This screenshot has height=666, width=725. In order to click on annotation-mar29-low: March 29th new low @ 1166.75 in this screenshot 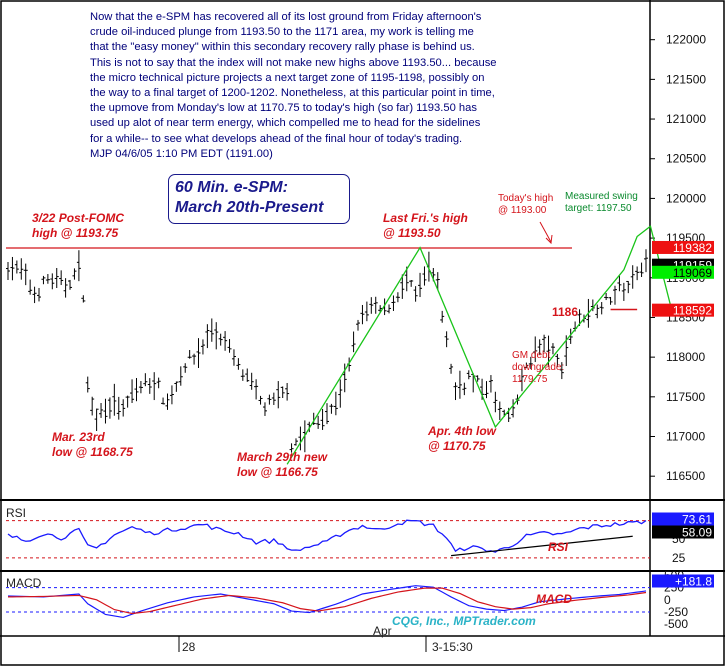, I will do `click(282, 464)`.